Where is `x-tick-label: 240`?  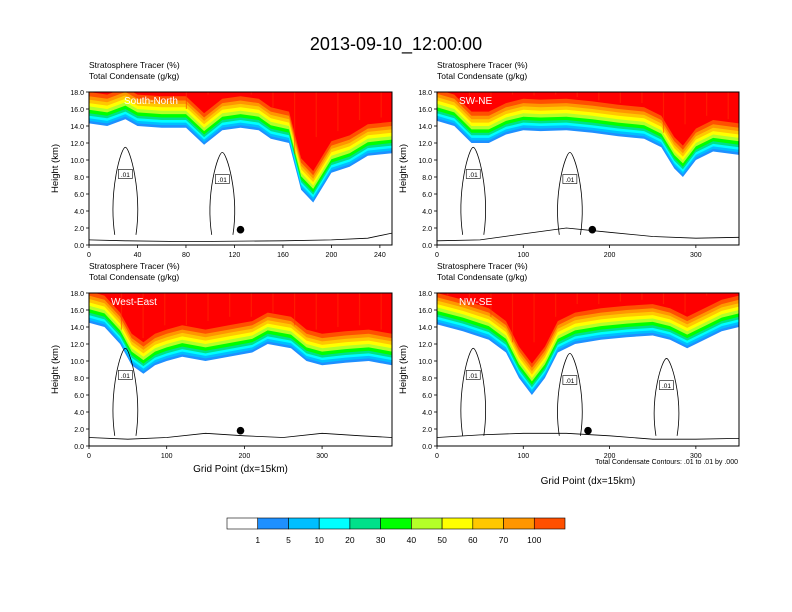
x-tick-label: 240 is located at coordinates (380, 255).